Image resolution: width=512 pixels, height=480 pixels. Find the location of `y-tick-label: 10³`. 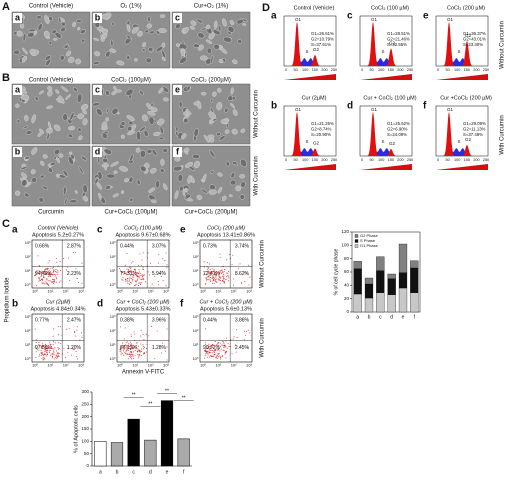

y-tick-label: 10³ is located at coordinates (196, 242).